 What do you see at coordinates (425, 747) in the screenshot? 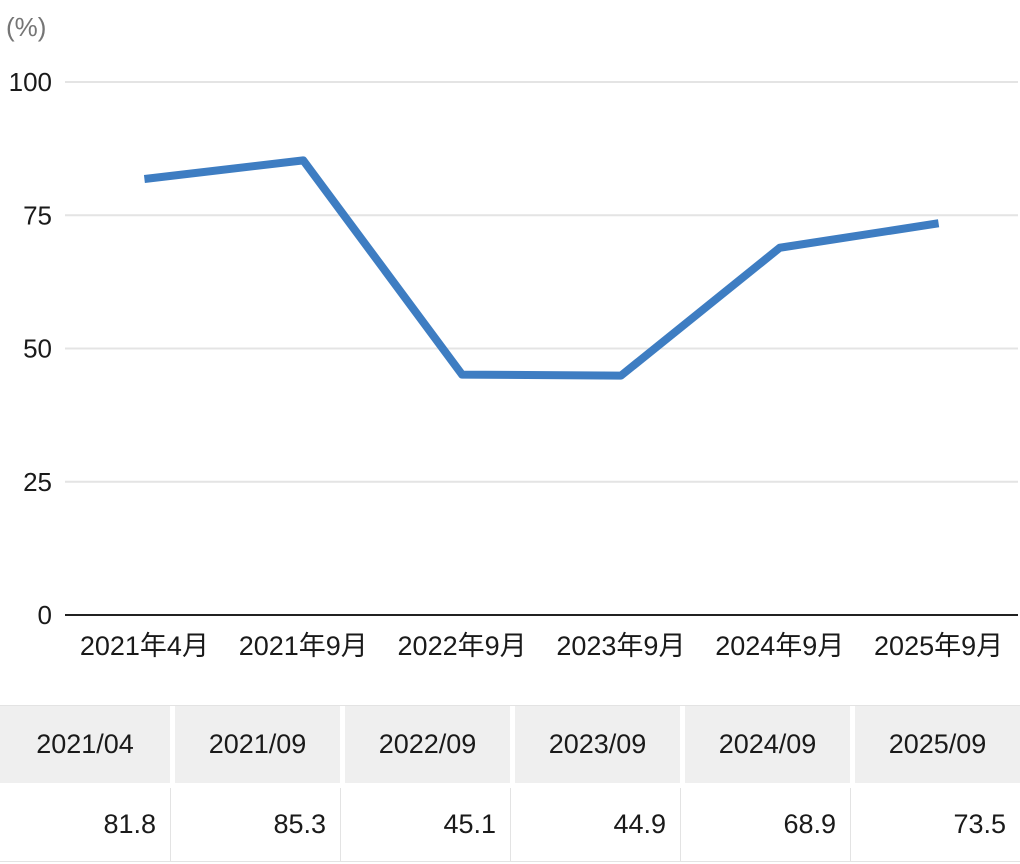
I see `table-header-cell: 2022/09` at bounding box center [425, 747].